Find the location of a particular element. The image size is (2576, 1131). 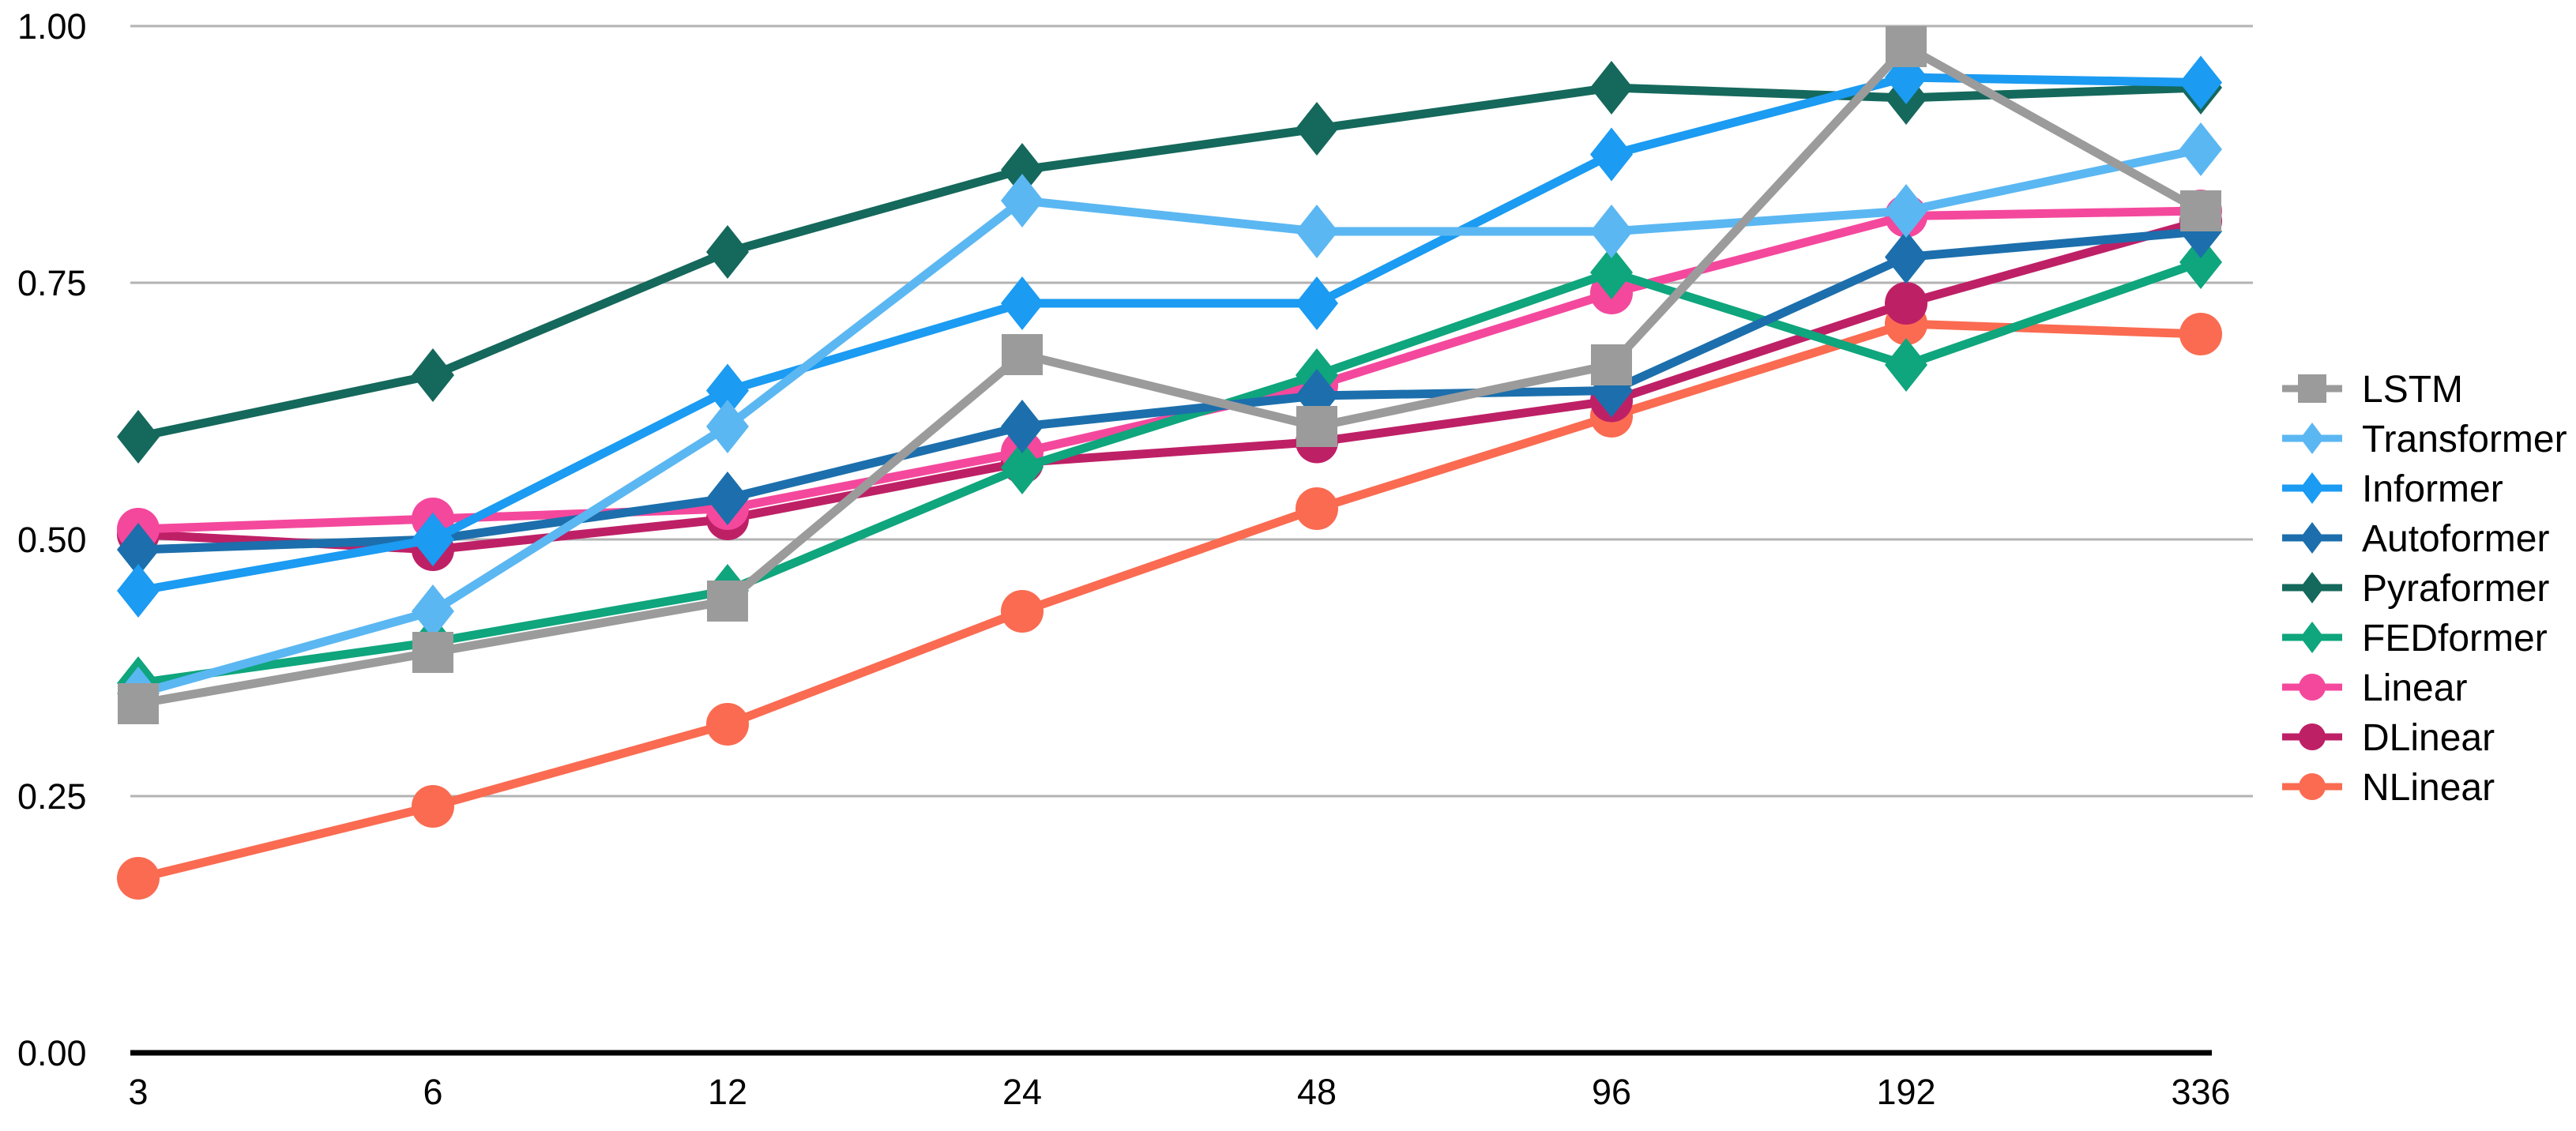

legend-item-pyraformer: Pyraformer is located at coordinates (2415, 589).